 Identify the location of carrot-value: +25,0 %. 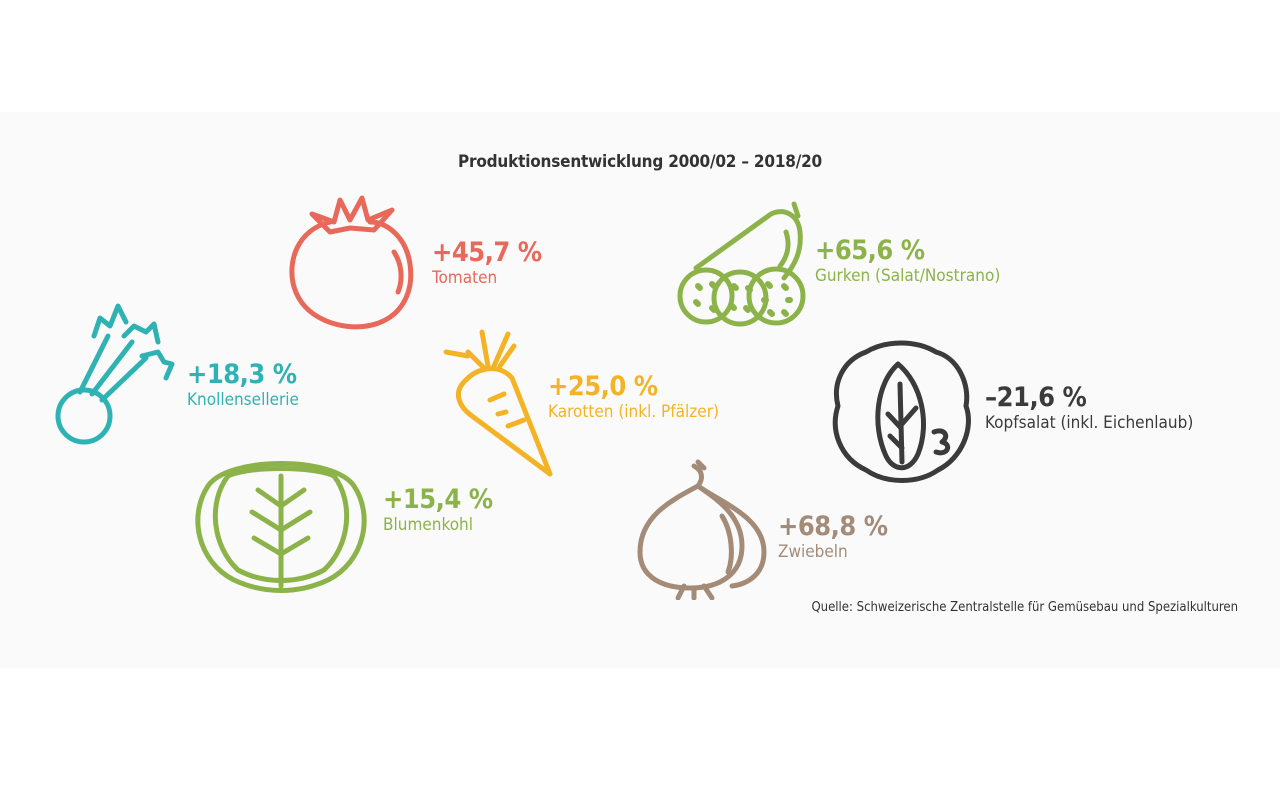
(603, 386).